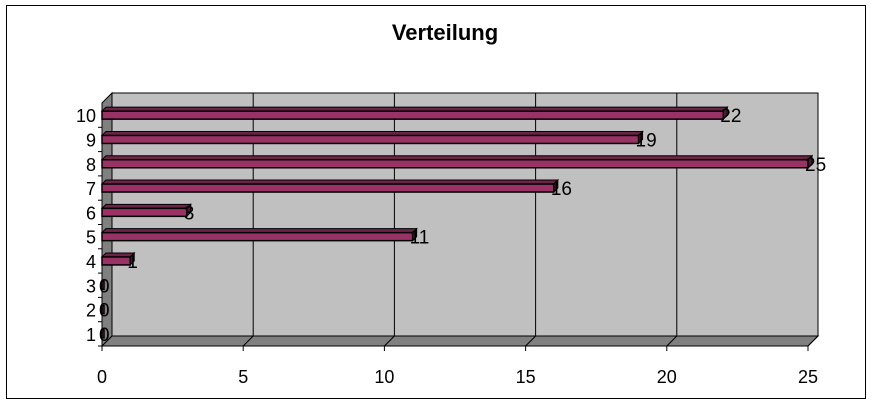 The image size is (872, 405). Describe the element at coordinates (561, 189) in the screenshot. I see `data-label: 16` at that location.